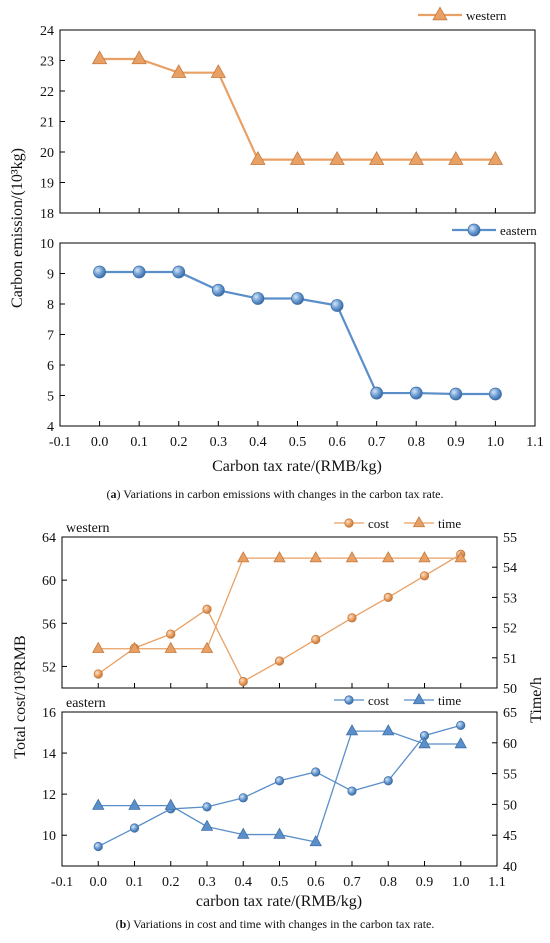 This screenshot has height=943, width=550. Describe the element at coordinates (47, 214) in the screenshot. I see `a_top-ytick-label: 18` at that location.